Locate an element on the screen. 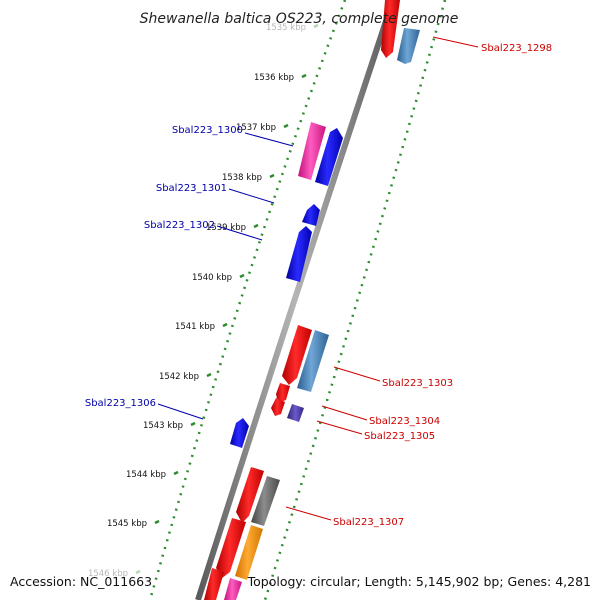  accession-text: Accession: NC_011663 is located at coordinates (81, 581).